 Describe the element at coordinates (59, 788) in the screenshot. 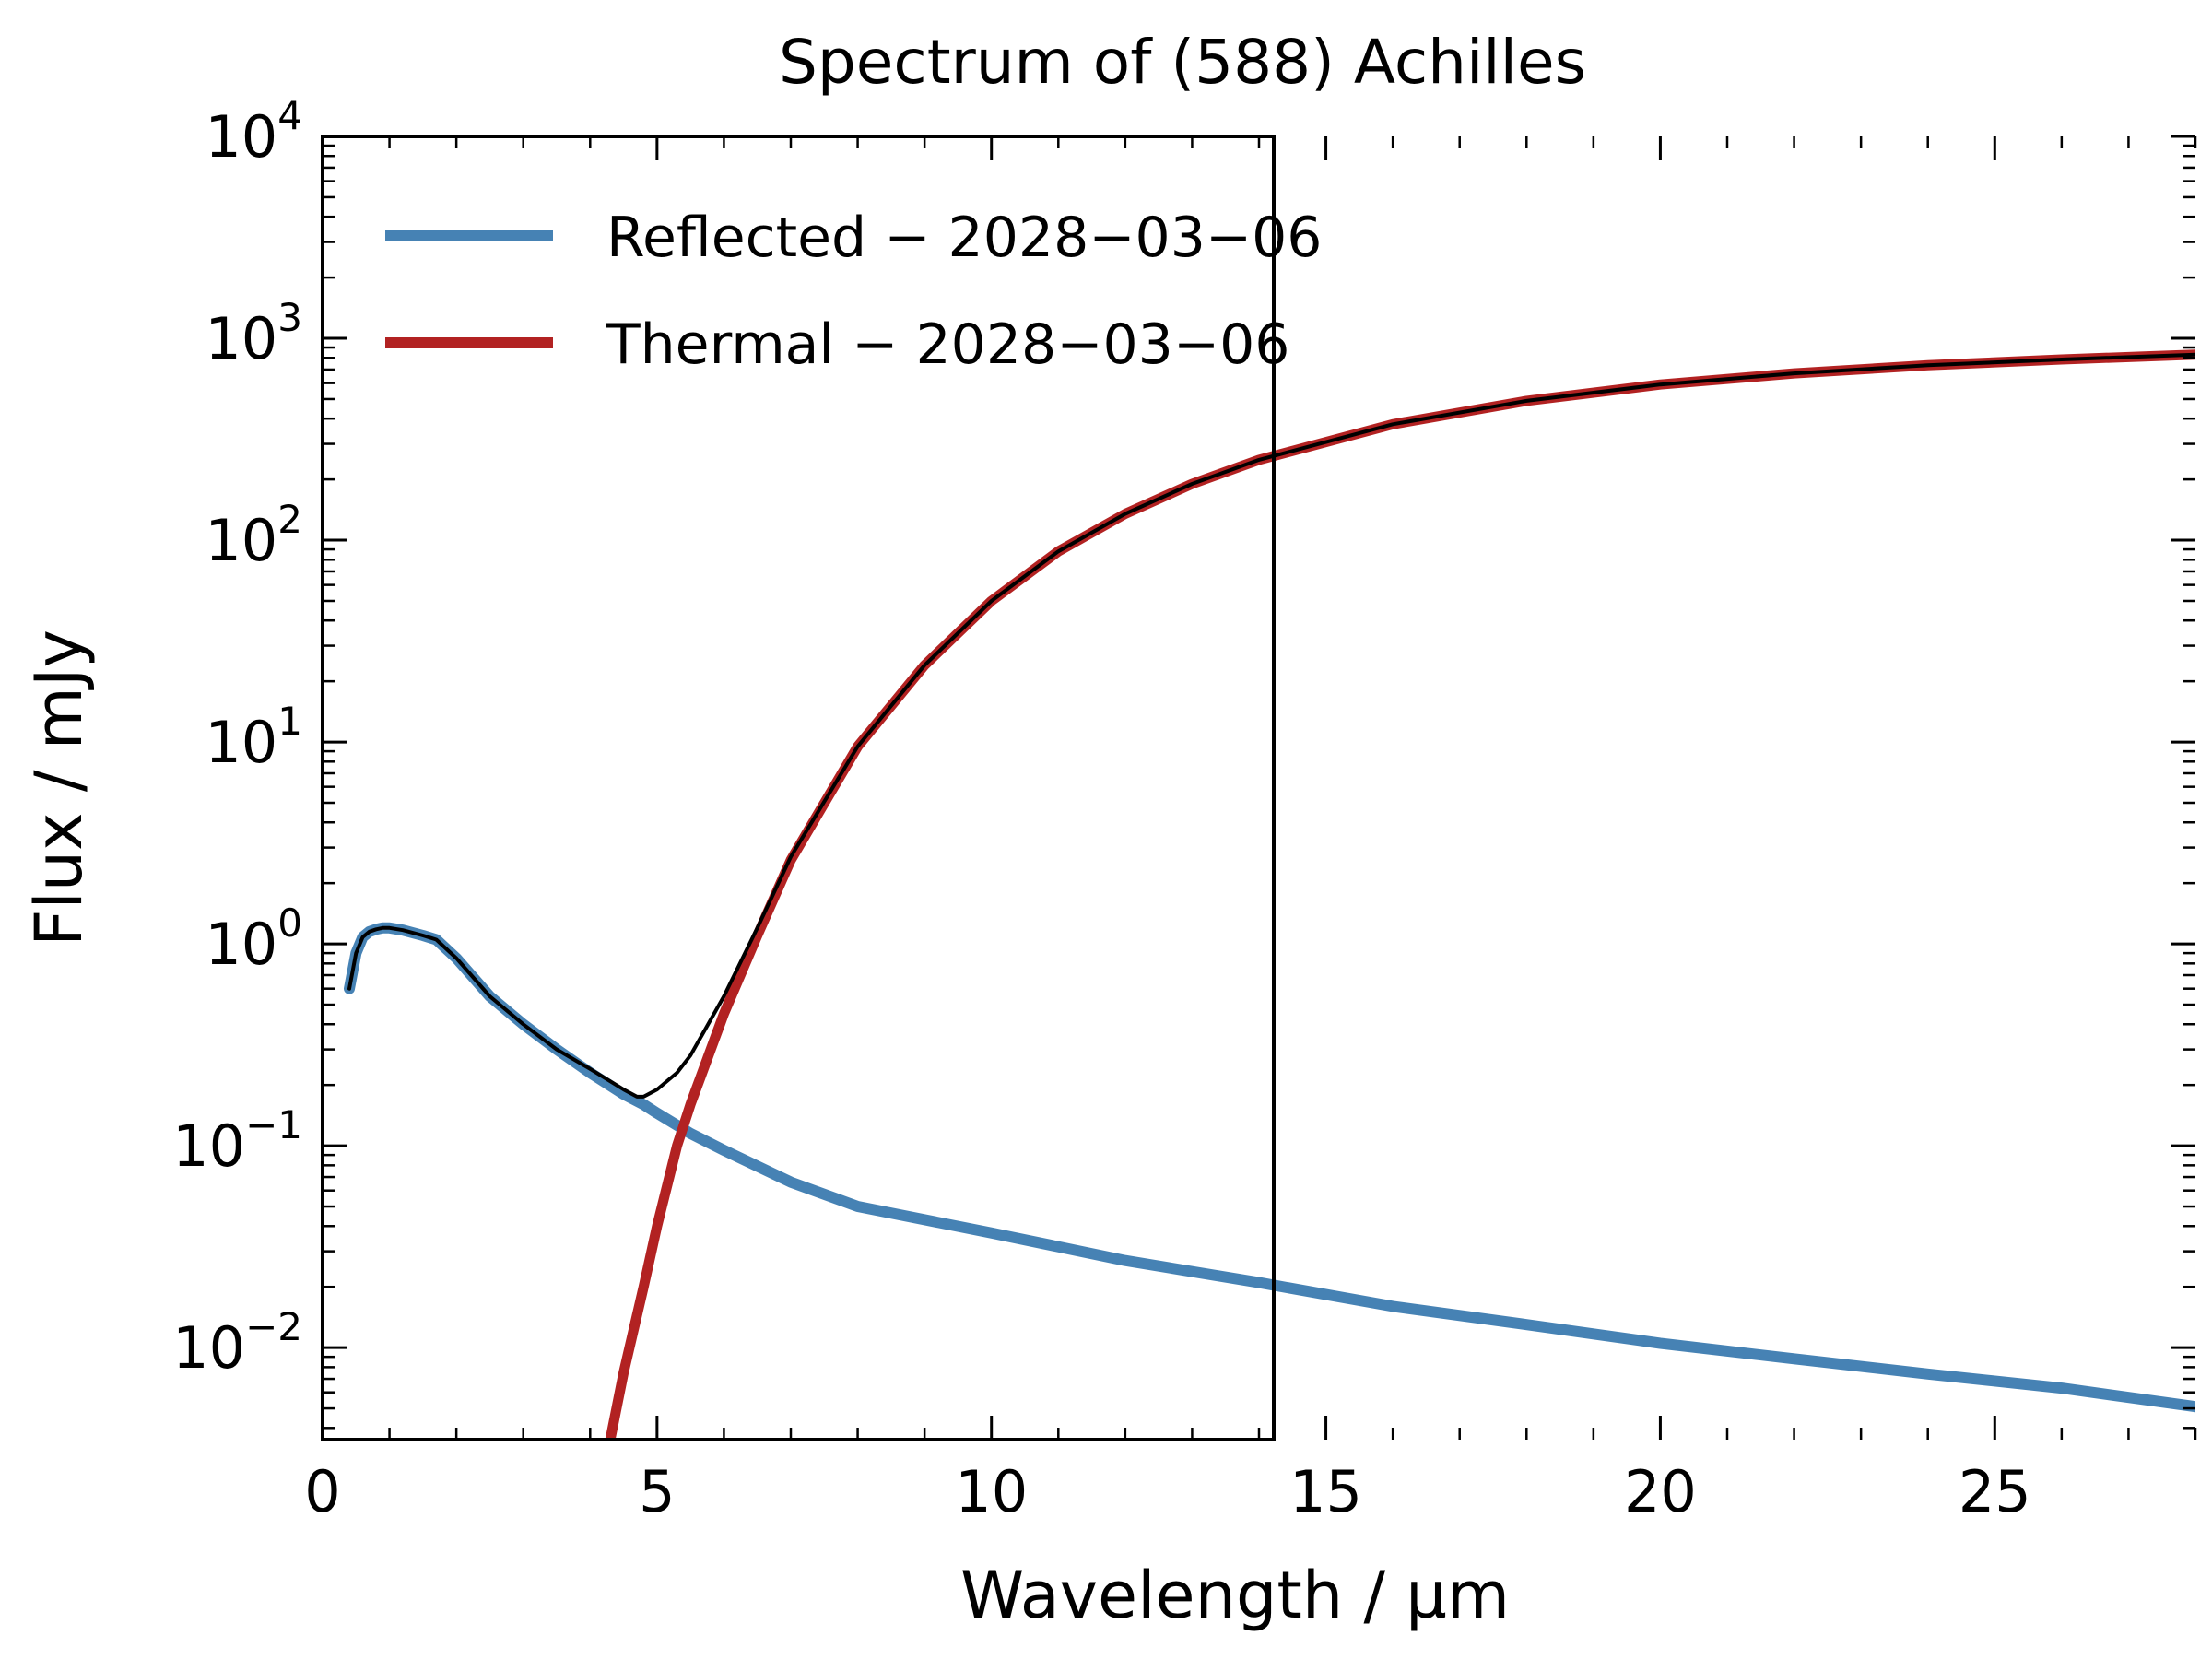

I see `y-axis-label: Flux / mJy` at that location.